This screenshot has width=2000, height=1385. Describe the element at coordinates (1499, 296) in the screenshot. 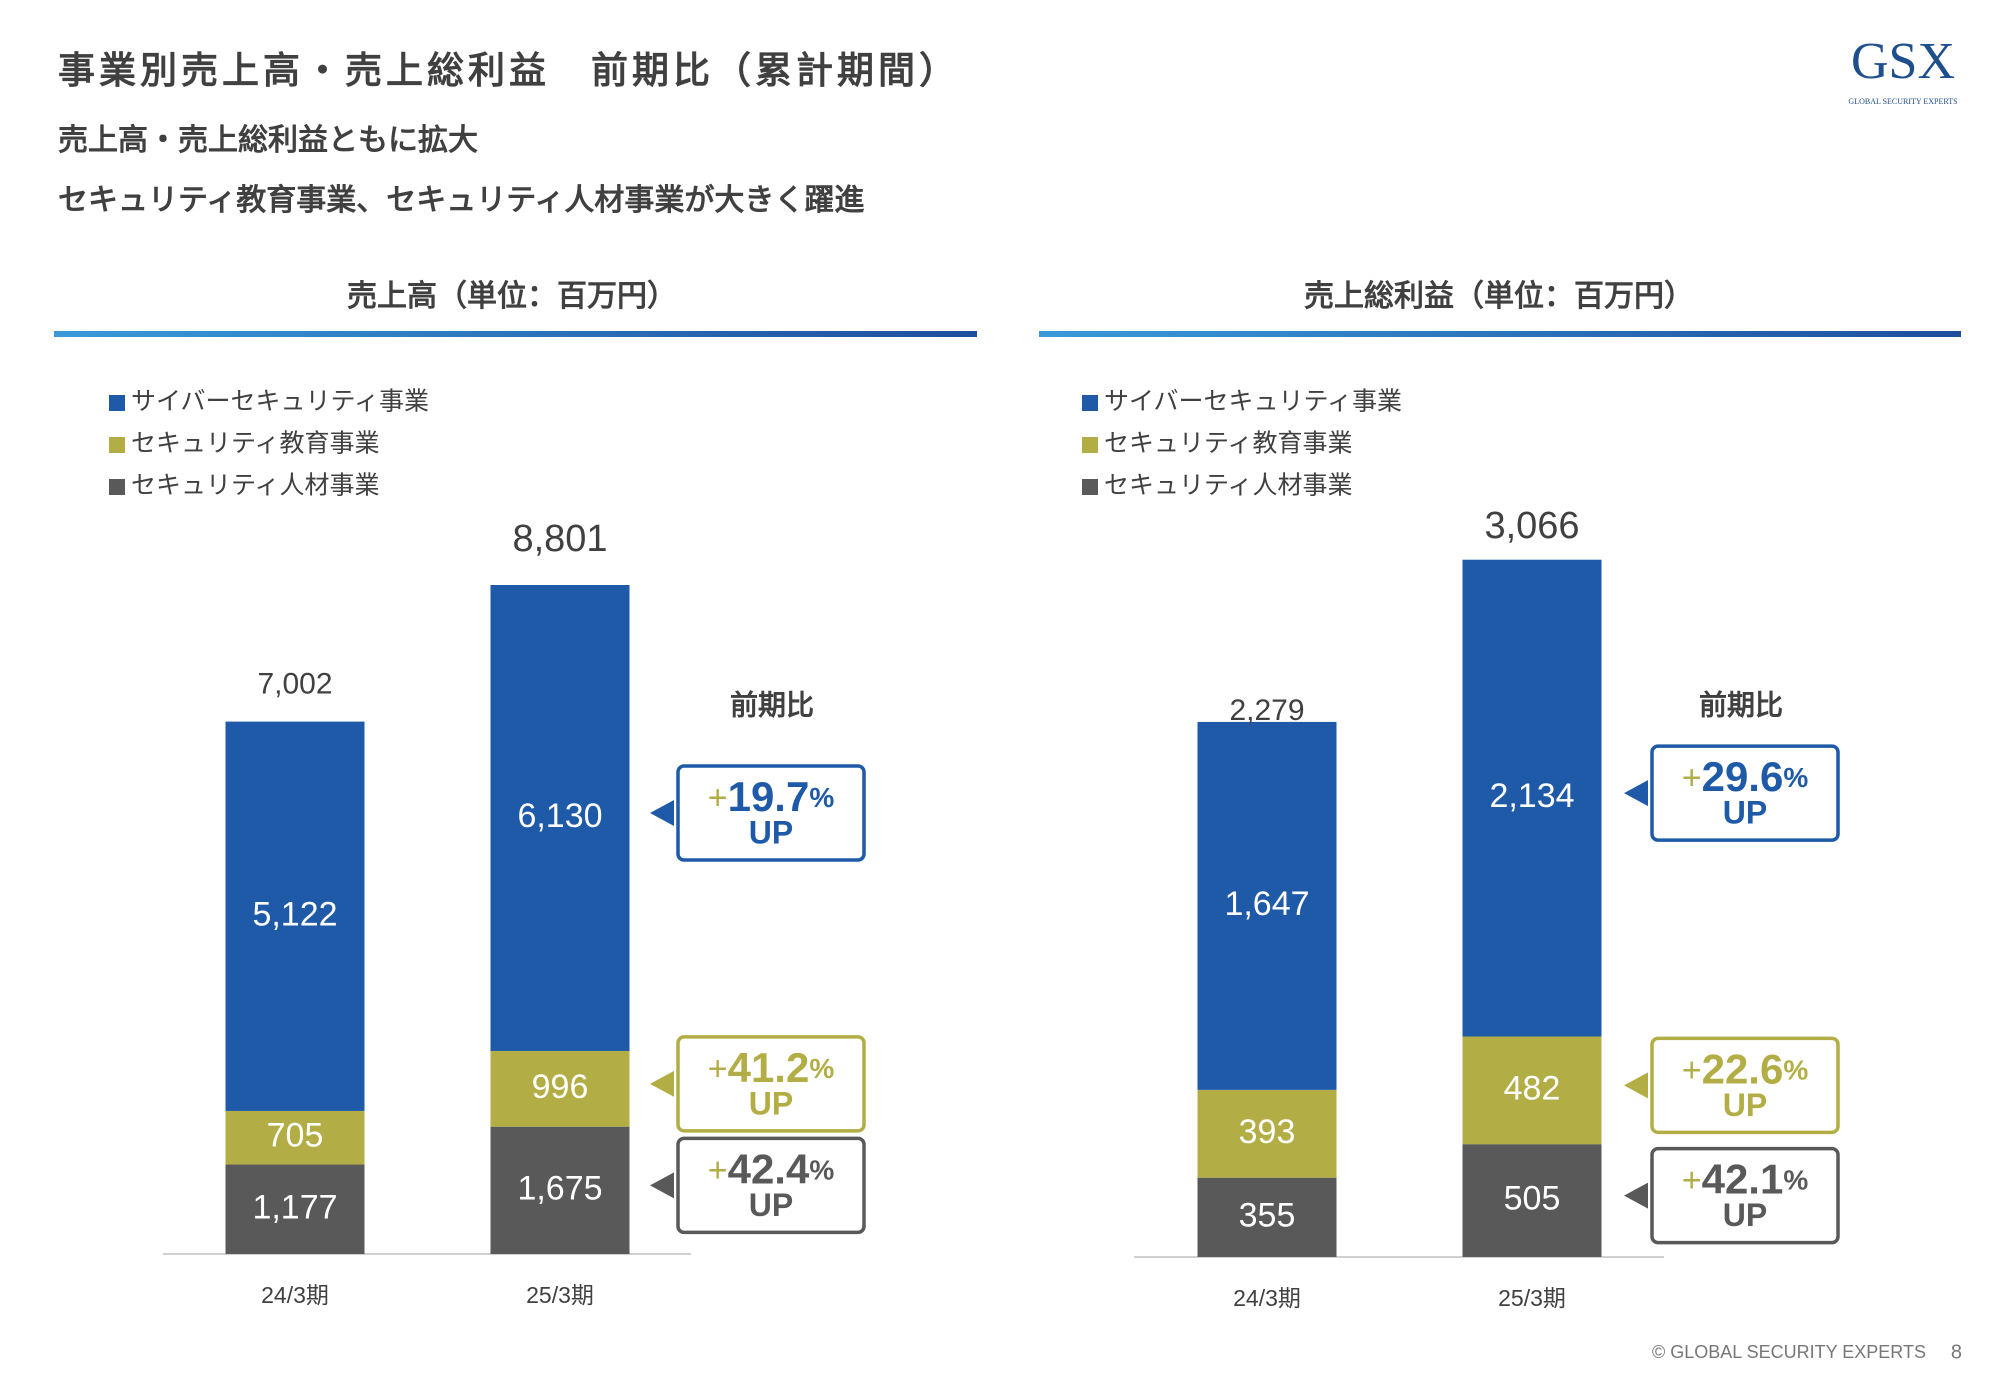

I see `chart-title: 売上総利益（単位：百万円）` at that location.